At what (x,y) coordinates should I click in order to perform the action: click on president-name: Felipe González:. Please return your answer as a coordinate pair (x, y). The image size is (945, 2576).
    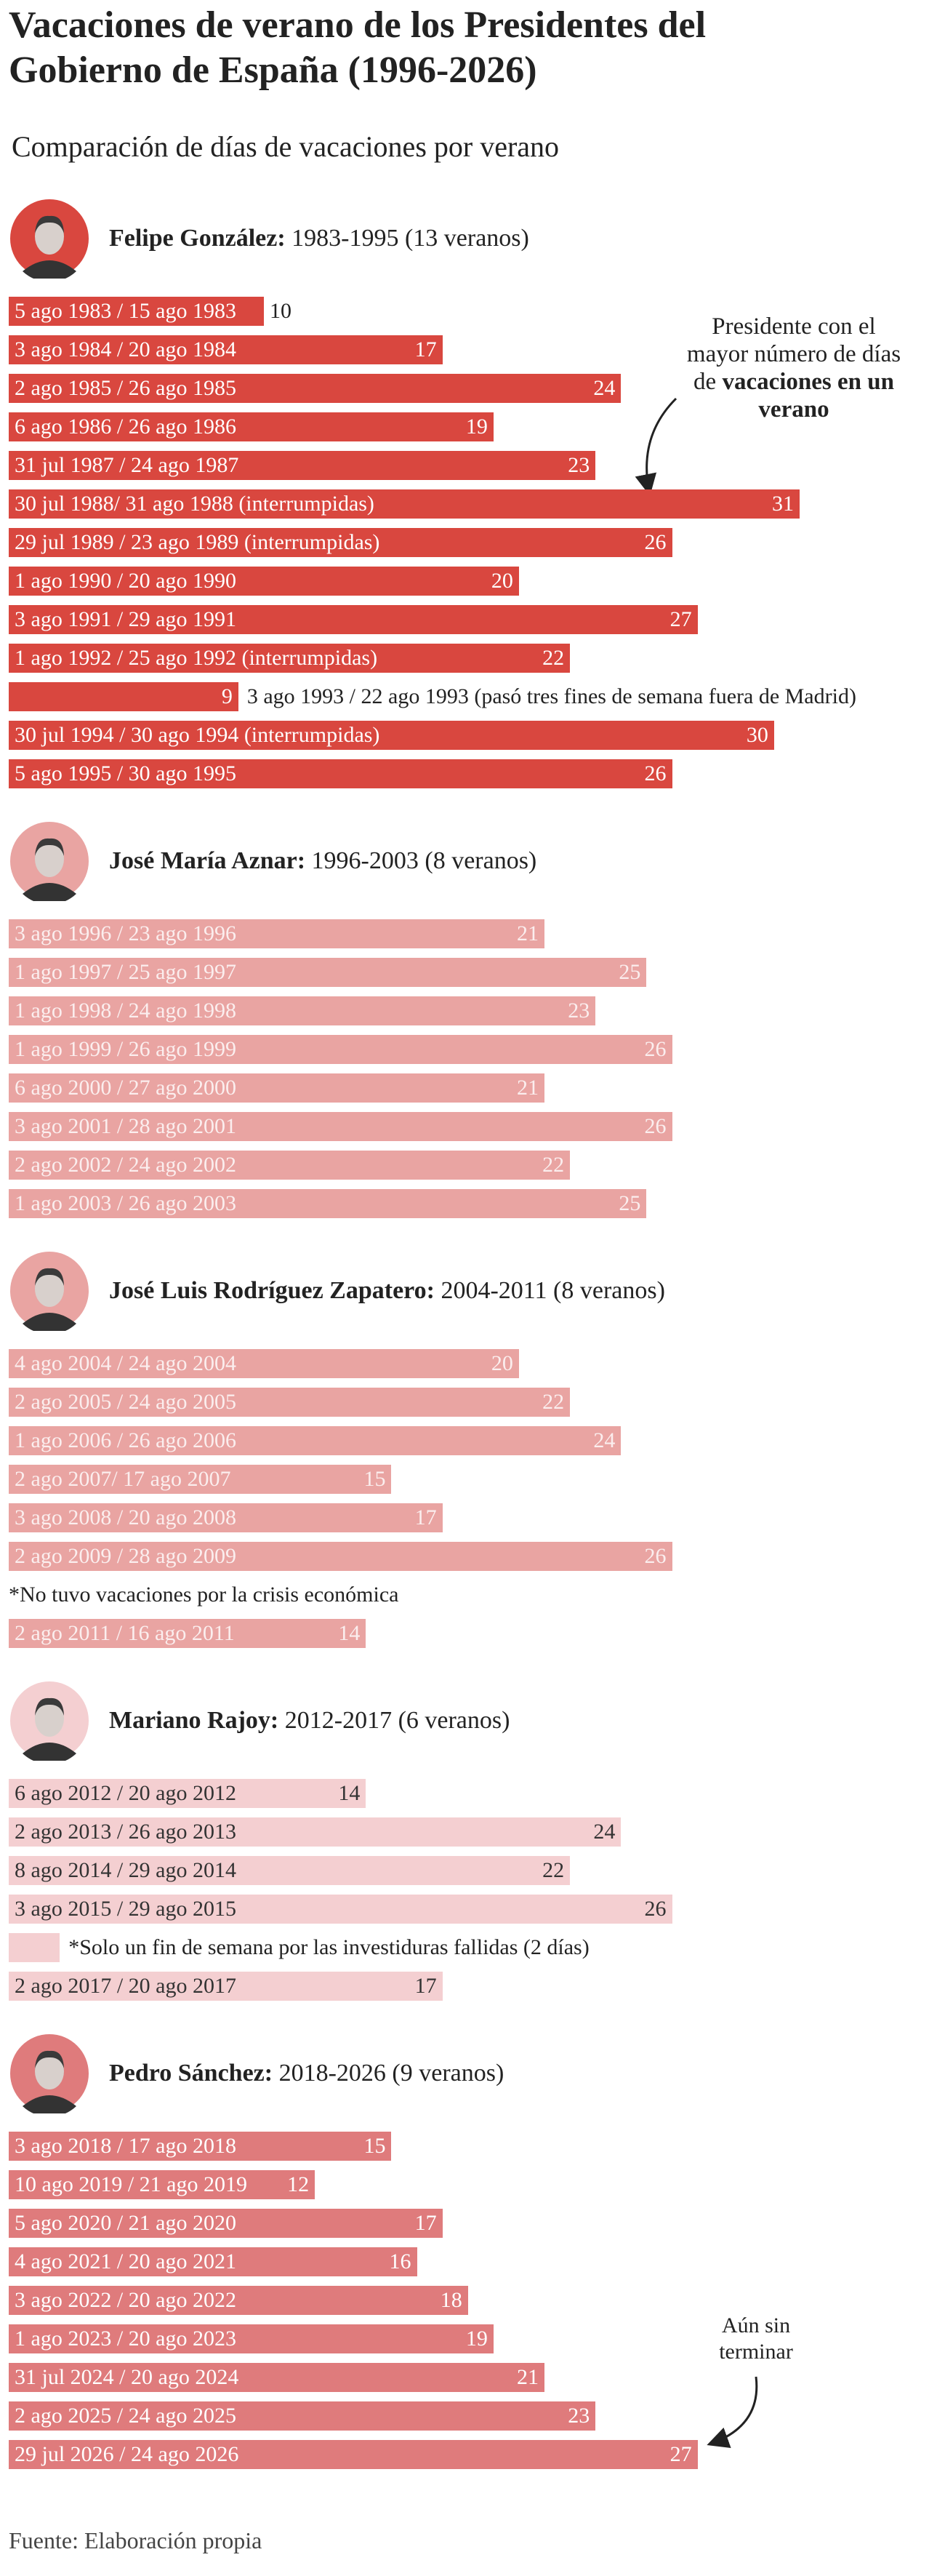
    Looking at the image, I should click on (197, 238).